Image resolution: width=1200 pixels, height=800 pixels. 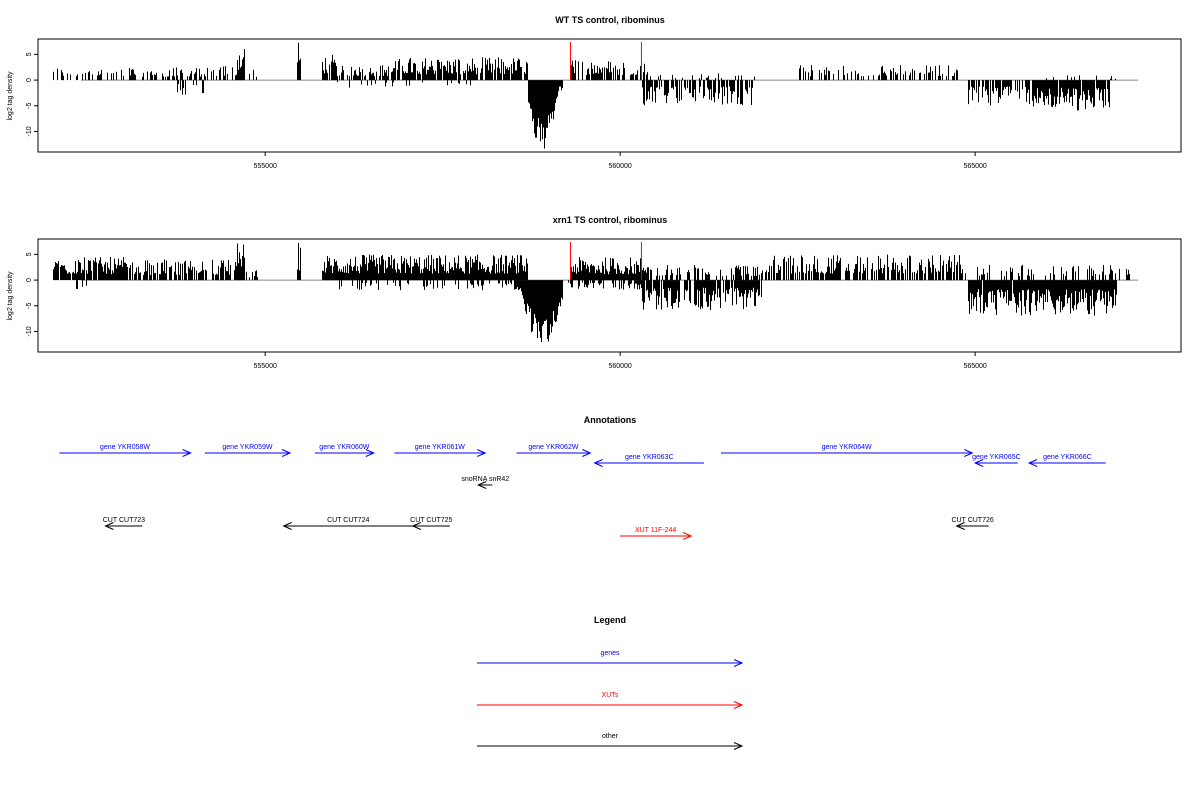 What do you see at coordinates (847, 447) in the screenshot?
I see `feature-label: gene YKR064W` at bounding box center [847, 447].